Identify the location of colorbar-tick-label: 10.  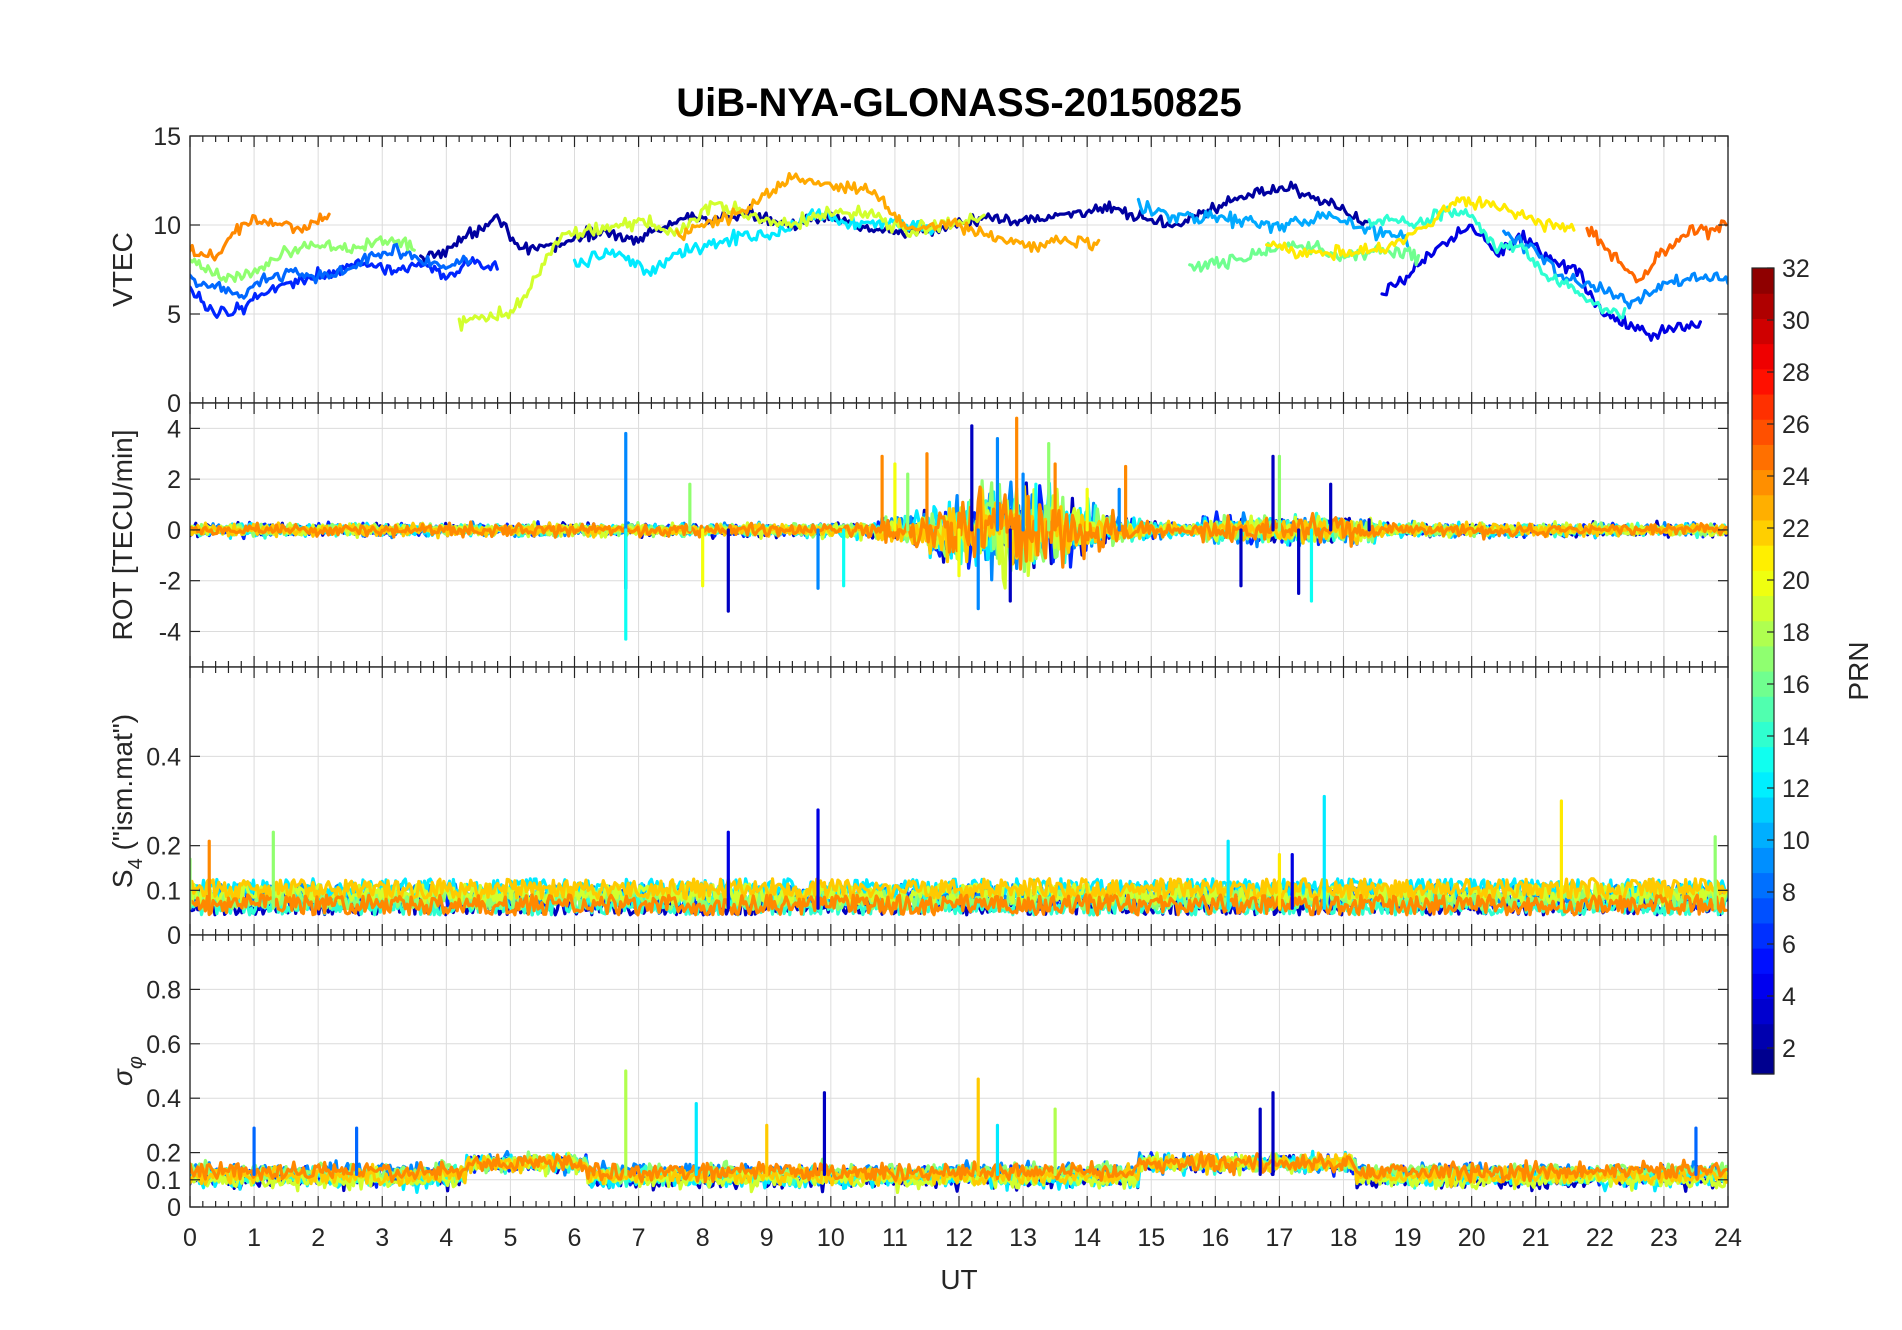
(1796, 841).